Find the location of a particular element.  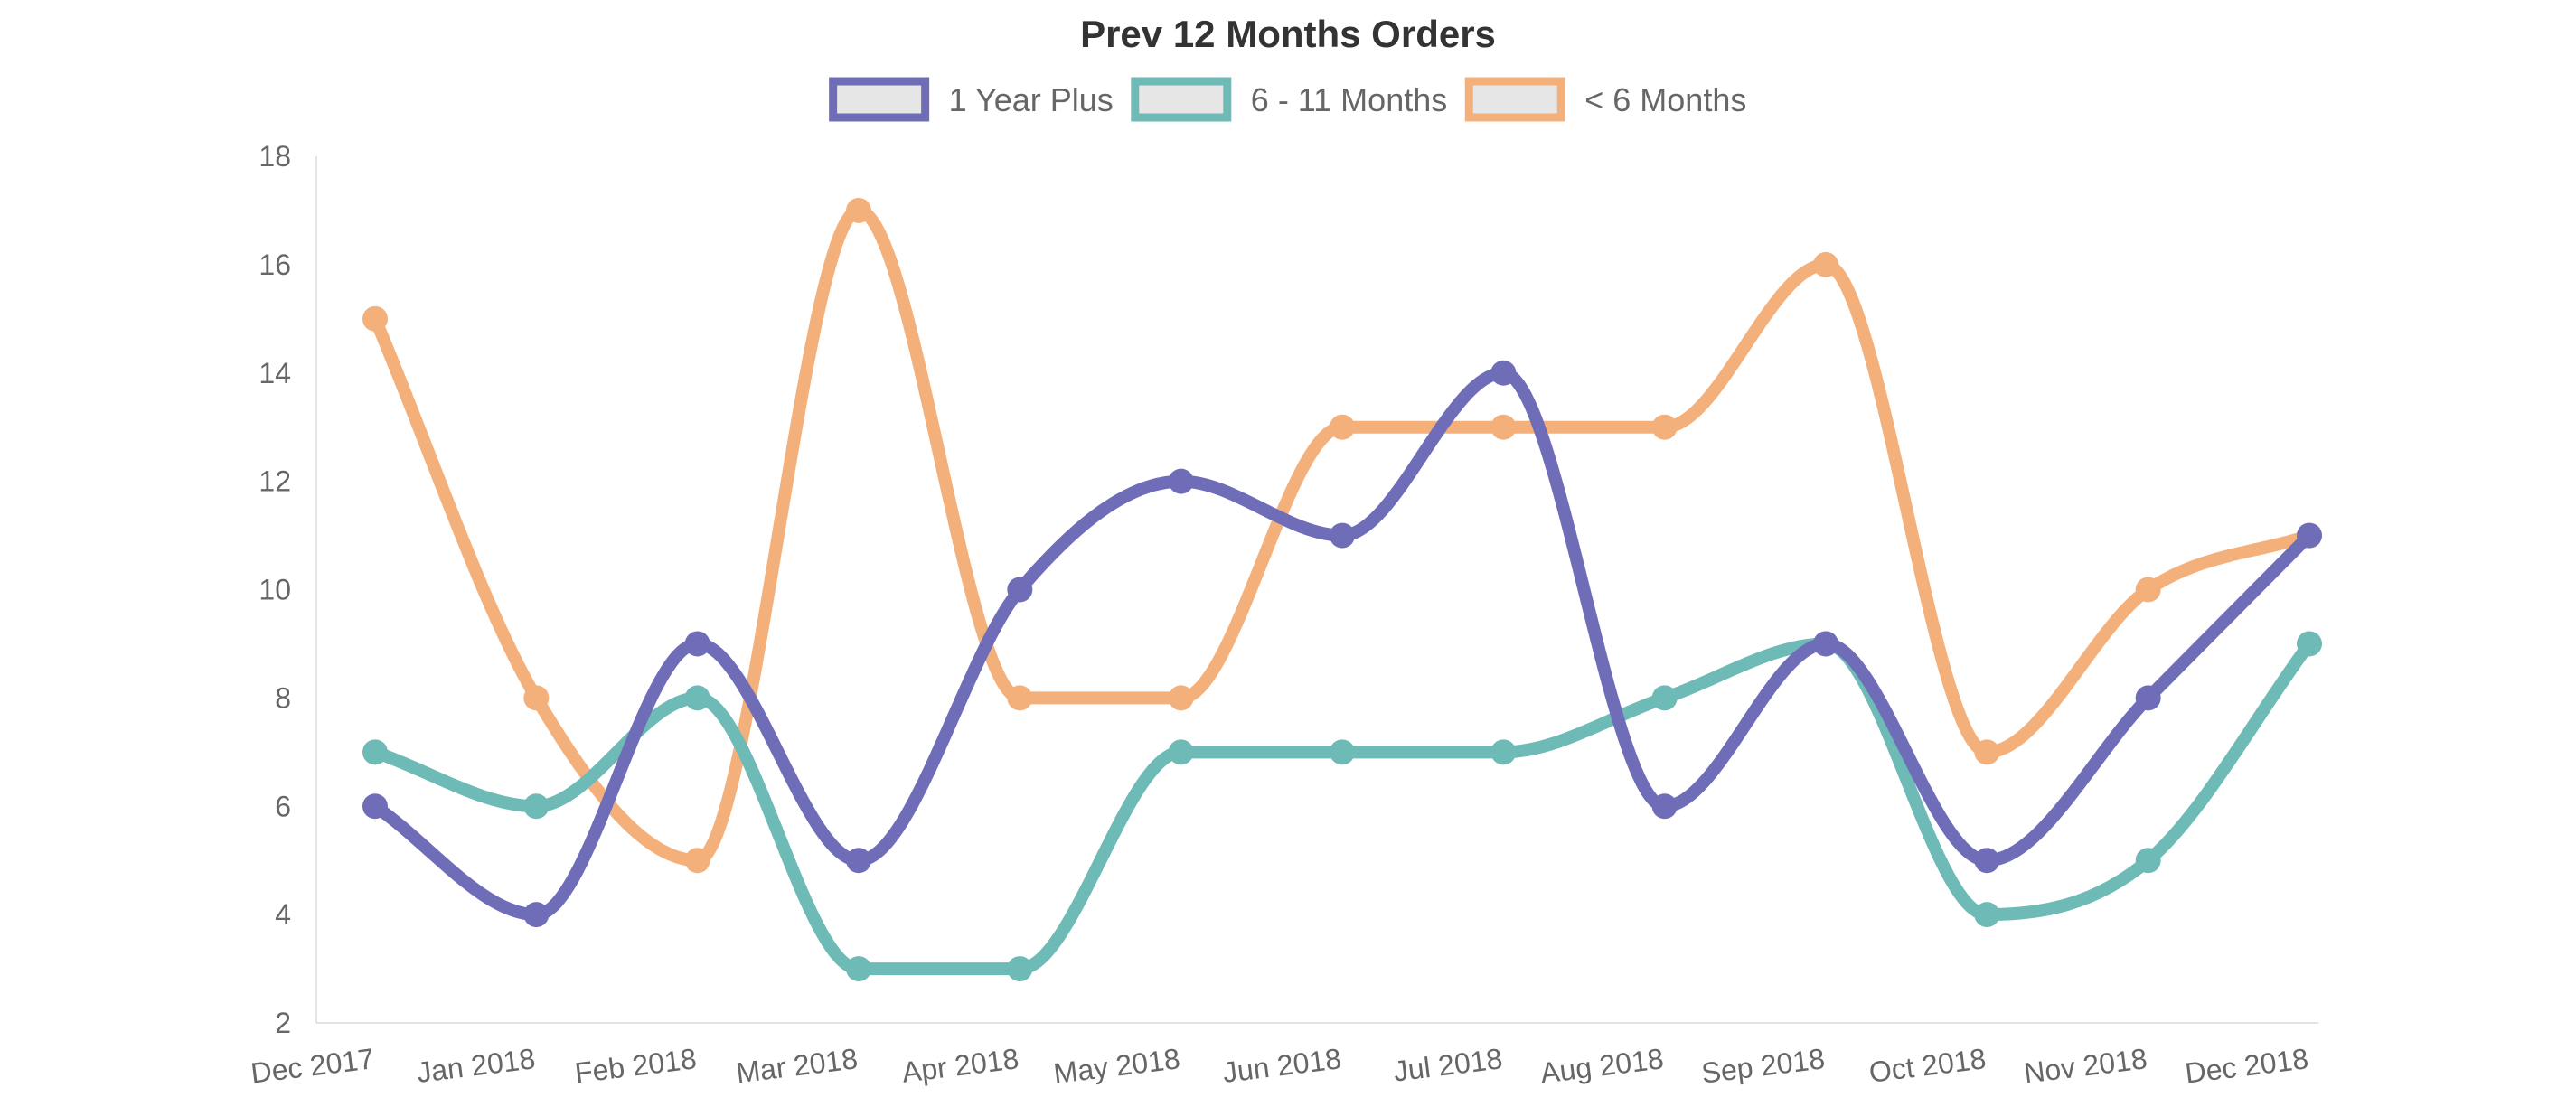

y-tick-label: 12 is located at coordinates (275, 481).